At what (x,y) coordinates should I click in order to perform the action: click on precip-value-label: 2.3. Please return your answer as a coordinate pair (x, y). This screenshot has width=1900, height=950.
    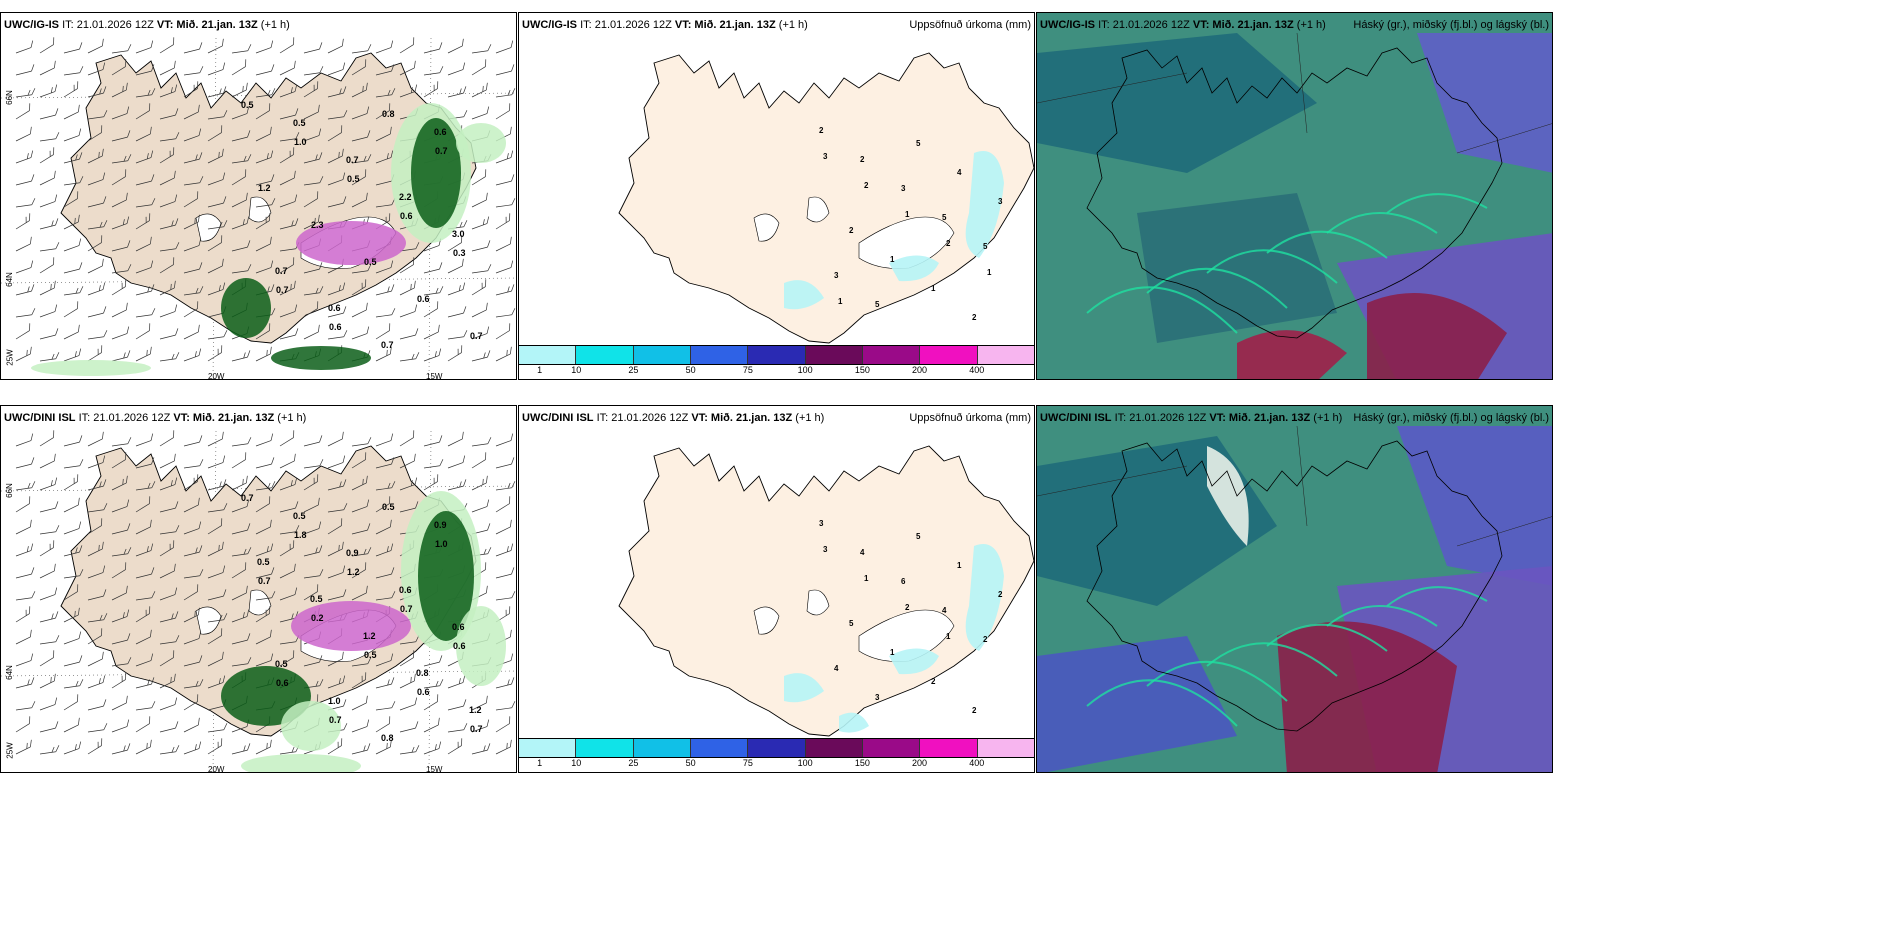
    Looking at the image, I should click on (317, 225).